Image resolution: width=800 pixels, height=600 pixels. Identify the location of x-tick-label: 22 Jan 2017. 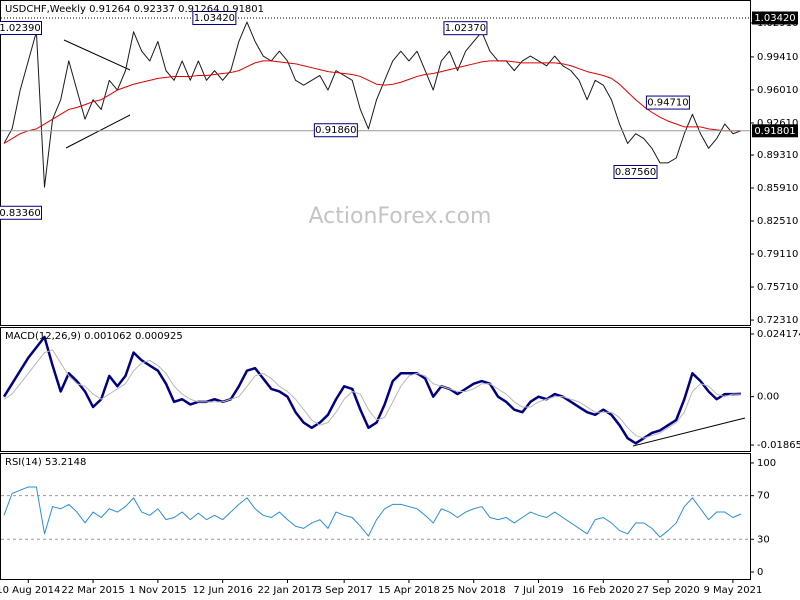
(287, 590).